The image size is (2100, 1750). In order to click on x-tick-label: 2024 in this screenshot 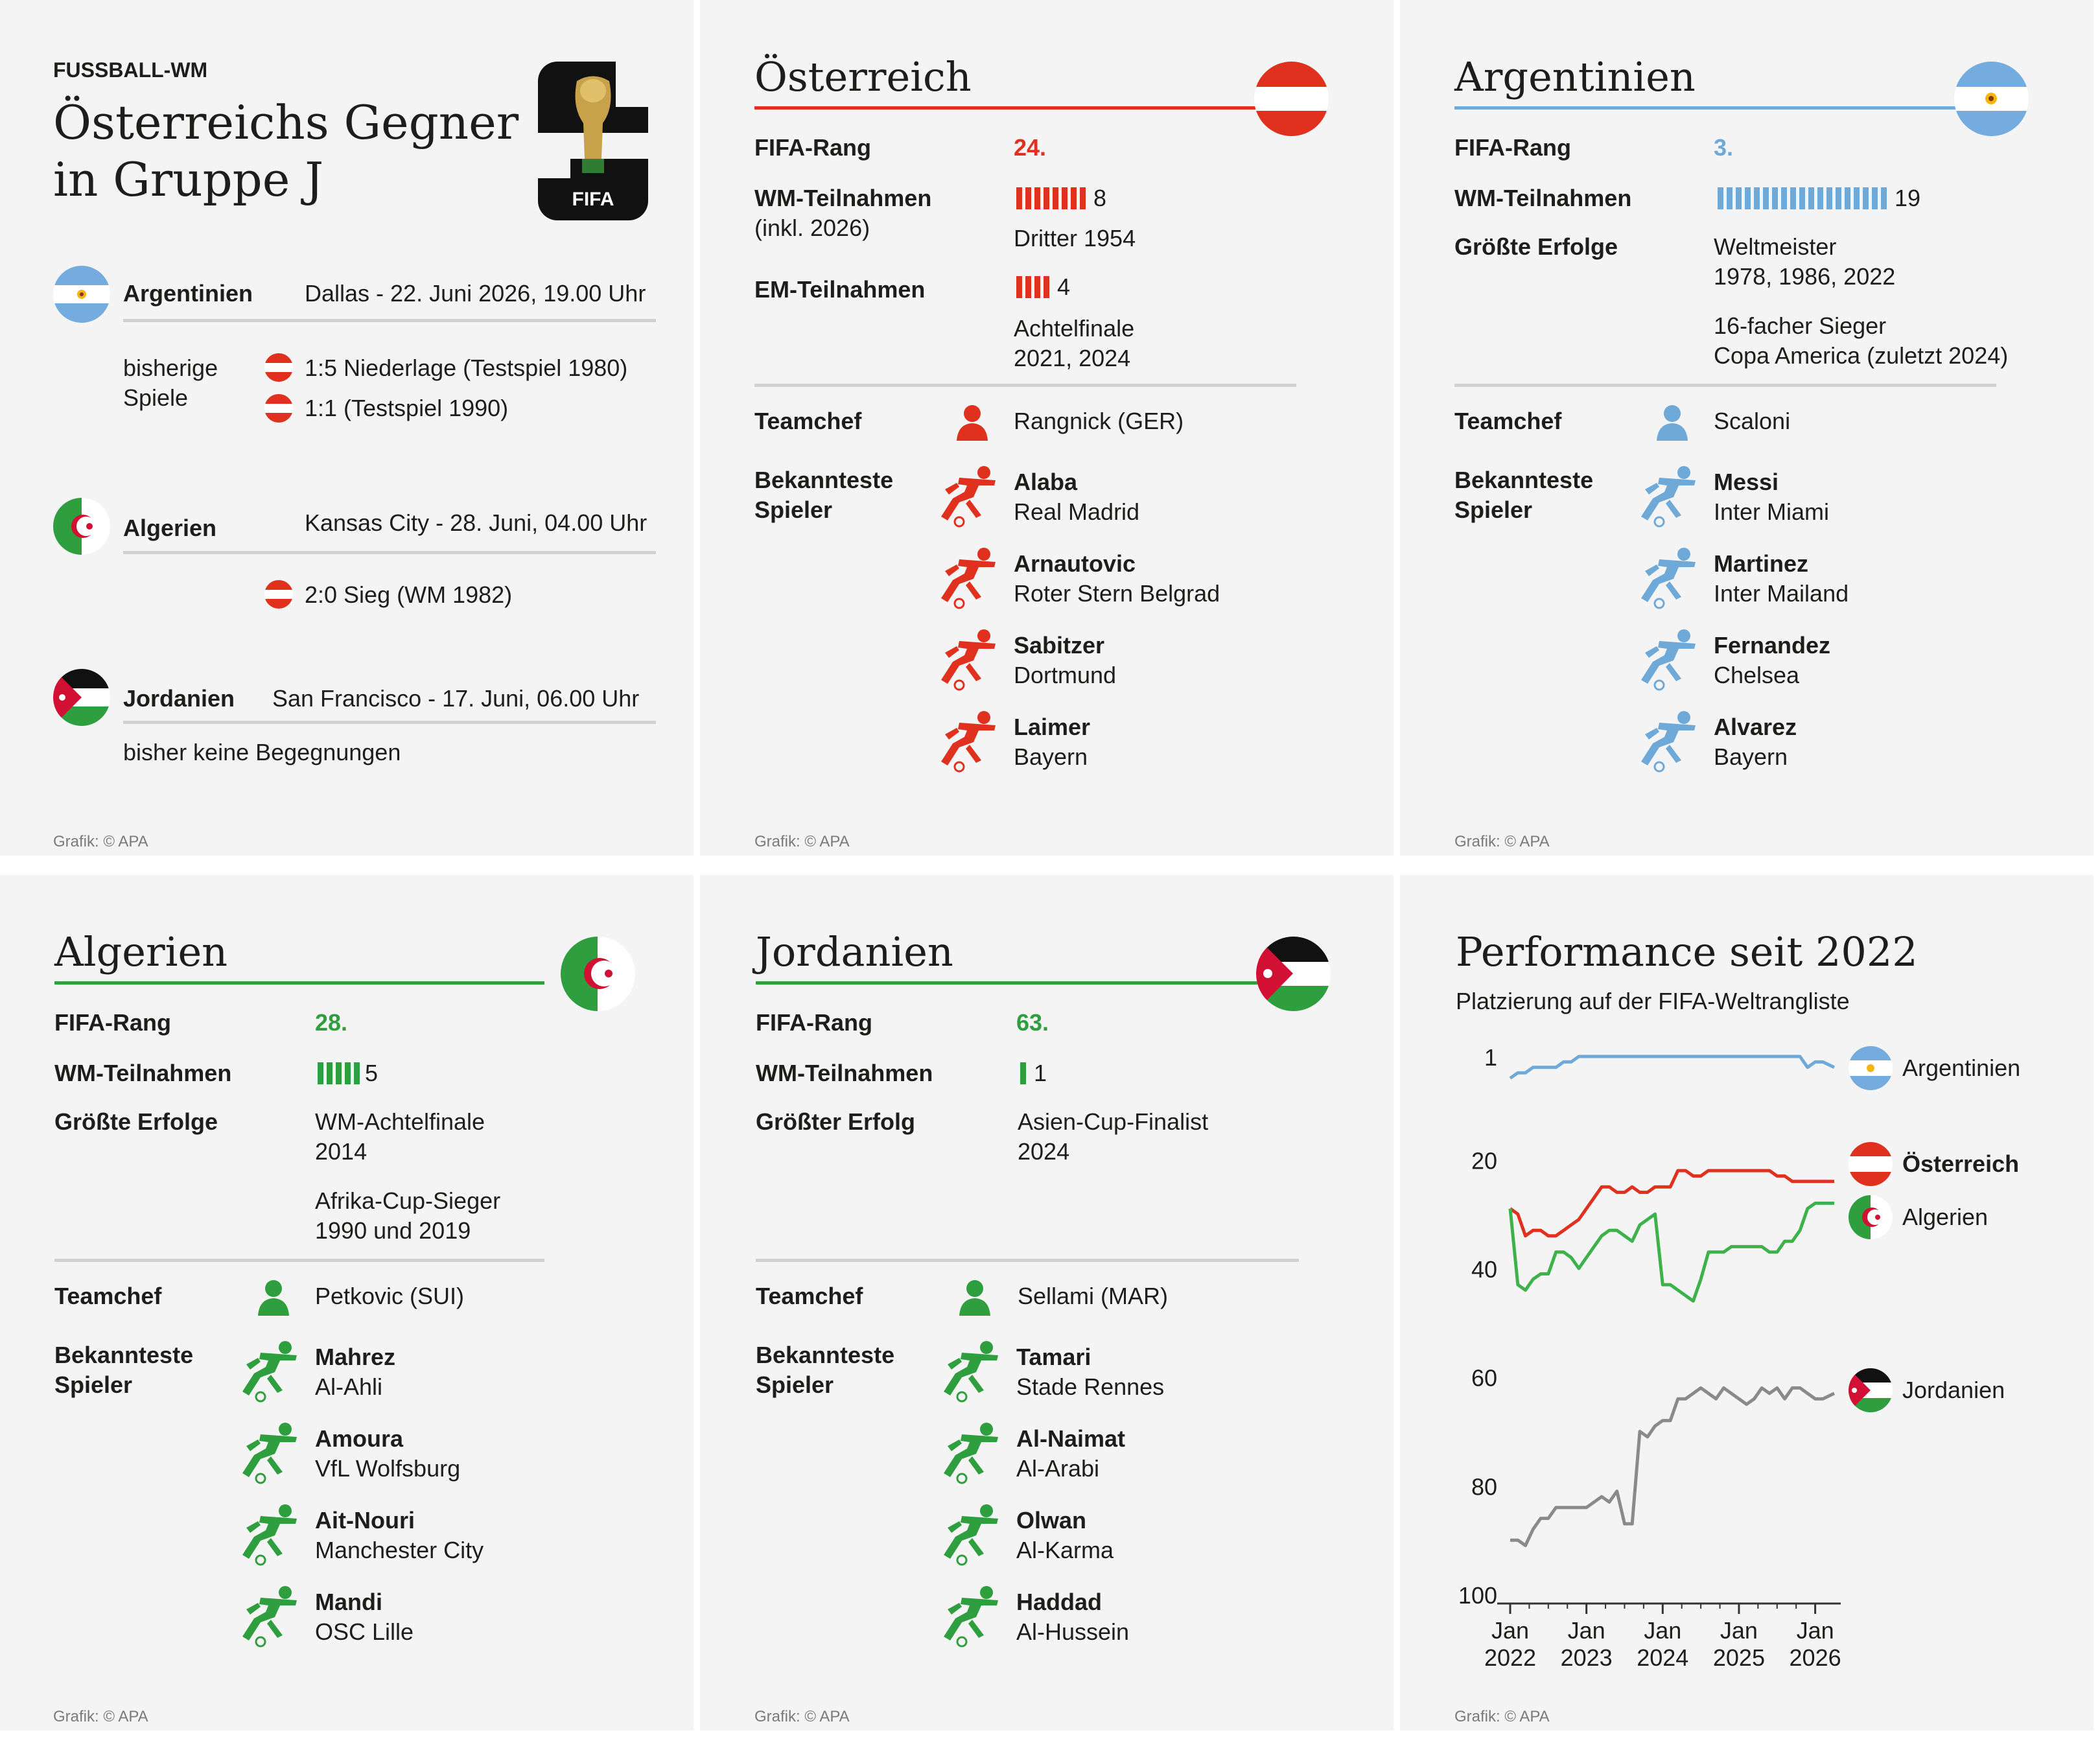, I will do `click(1662, 1657)`.